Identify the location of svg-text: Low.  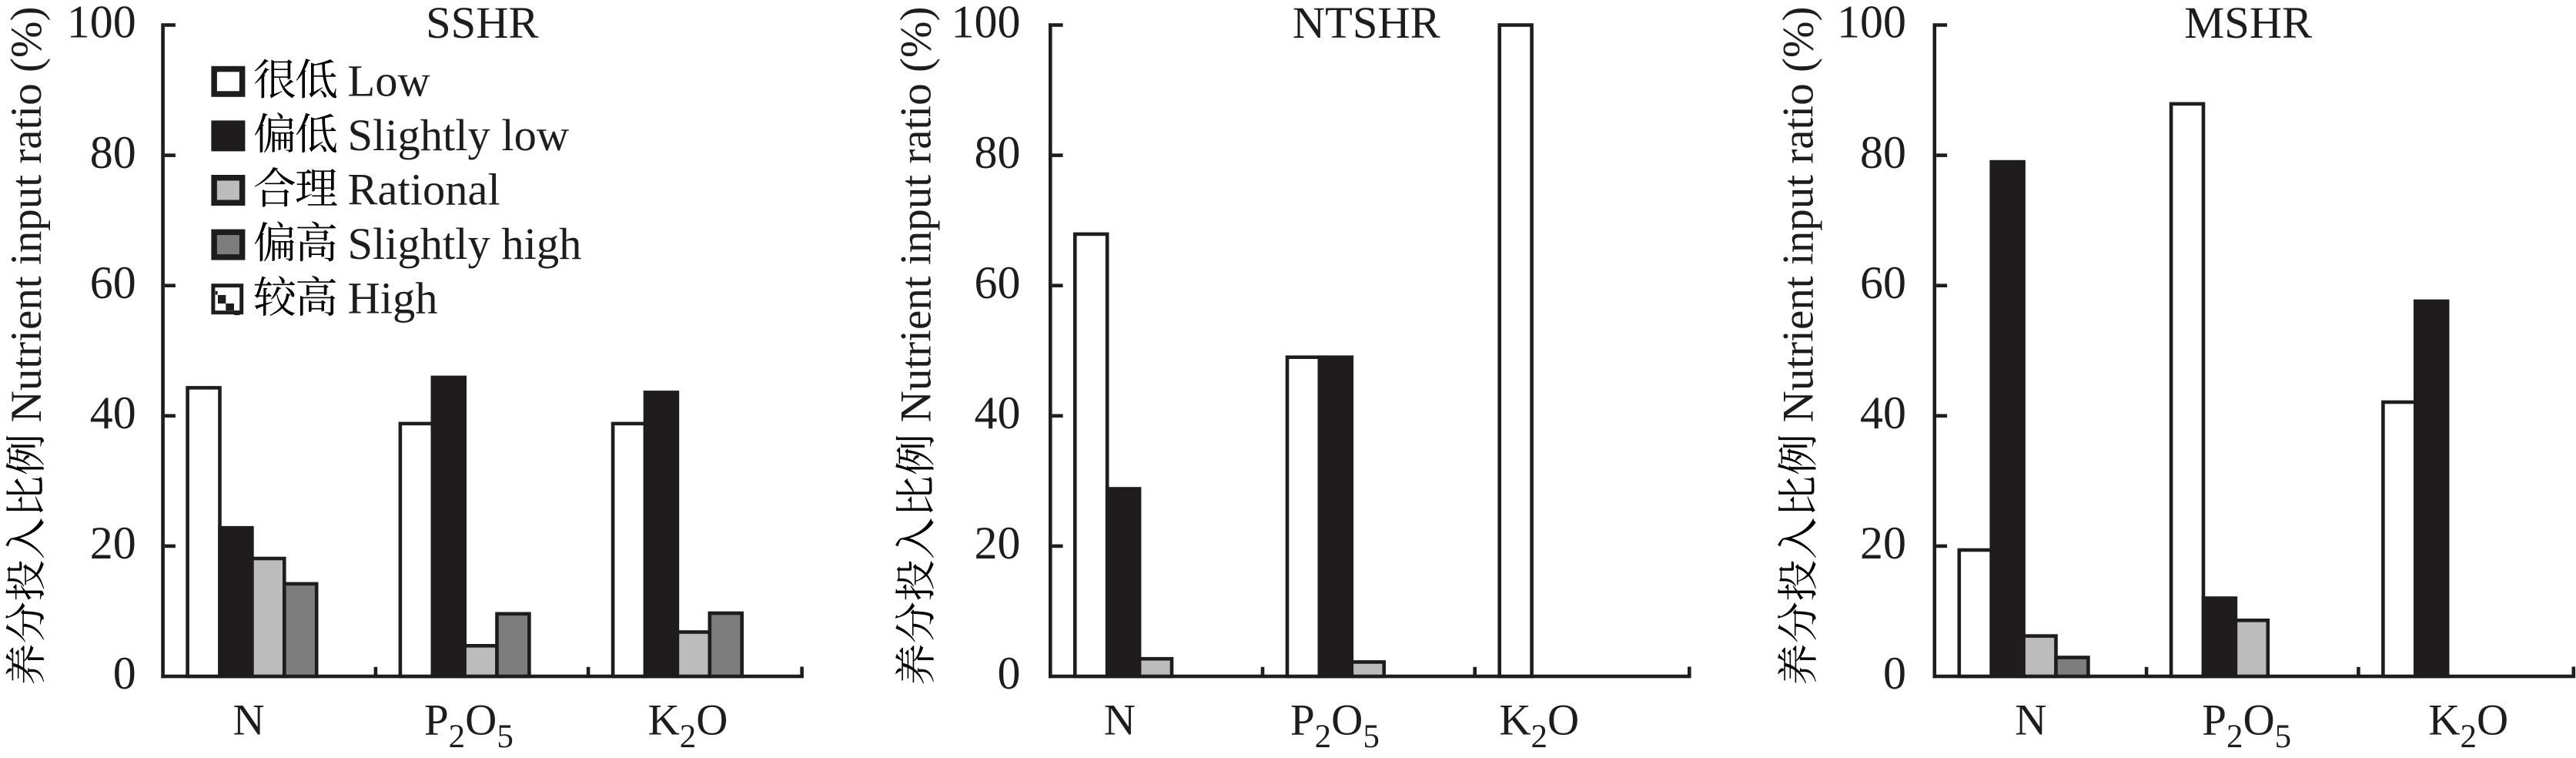
(389, 81).